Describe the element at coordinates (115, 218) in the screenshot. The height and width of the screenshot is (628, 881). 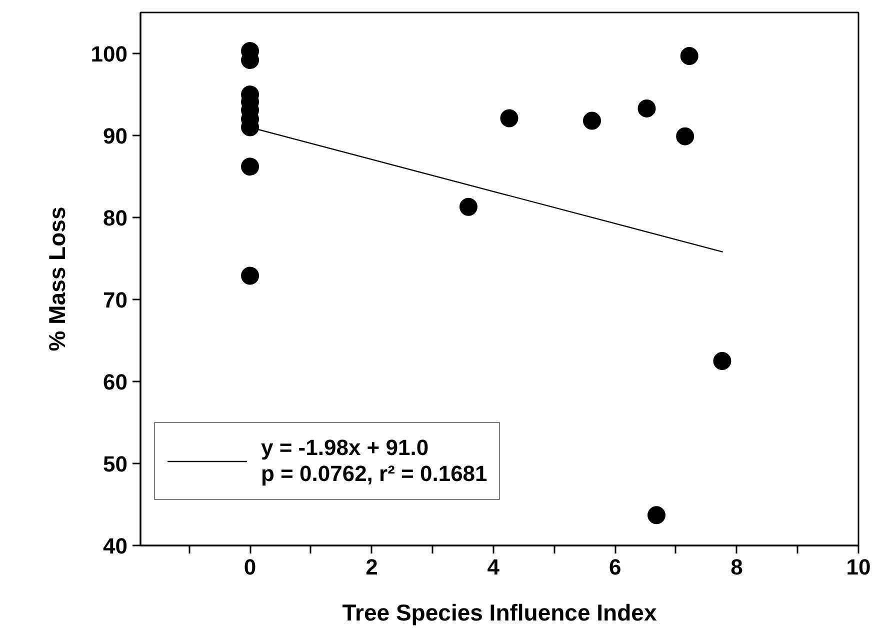
I see `y-tick-label: 80` at that location.